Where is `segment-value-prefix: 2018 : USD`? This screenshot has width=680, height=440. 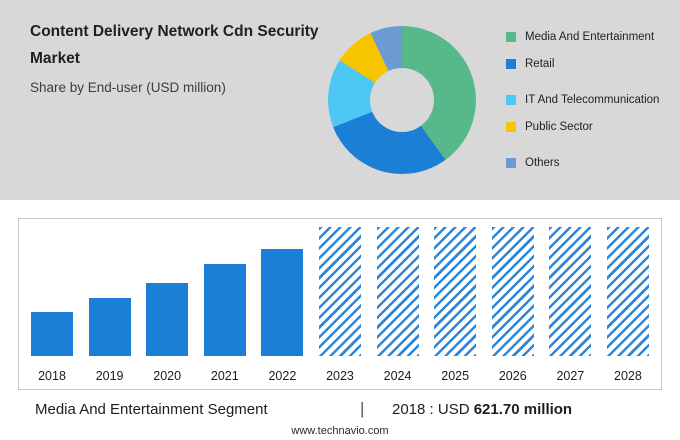 segment-value-prefix: 2018 : USD is located at coordinates (431, 409).